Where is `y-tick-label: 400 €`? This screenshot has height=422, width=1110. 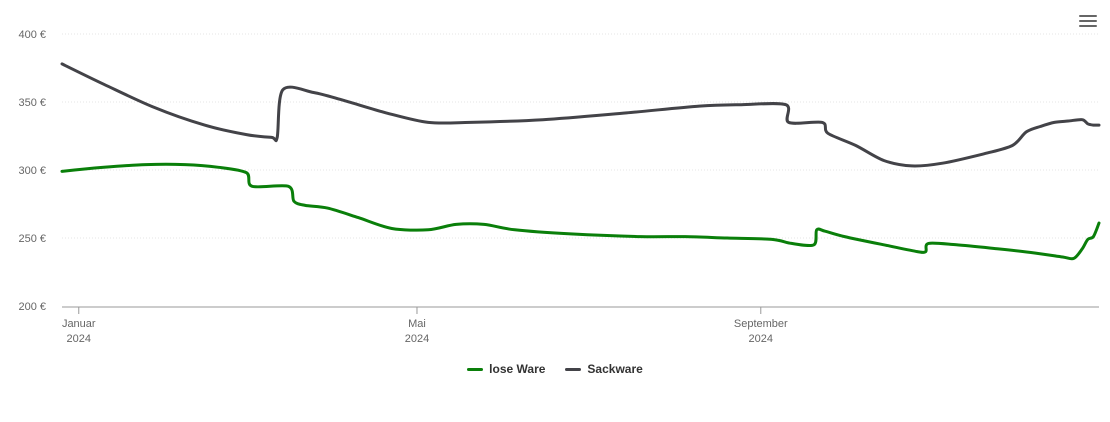 y-tick-label: 400 € is located at coordinates (32, 35).